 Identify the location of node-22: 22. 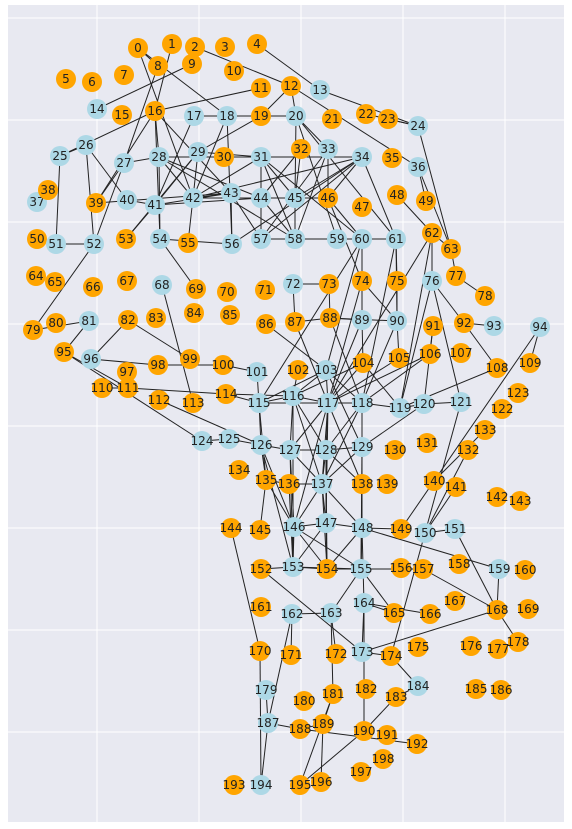
(366, 114).